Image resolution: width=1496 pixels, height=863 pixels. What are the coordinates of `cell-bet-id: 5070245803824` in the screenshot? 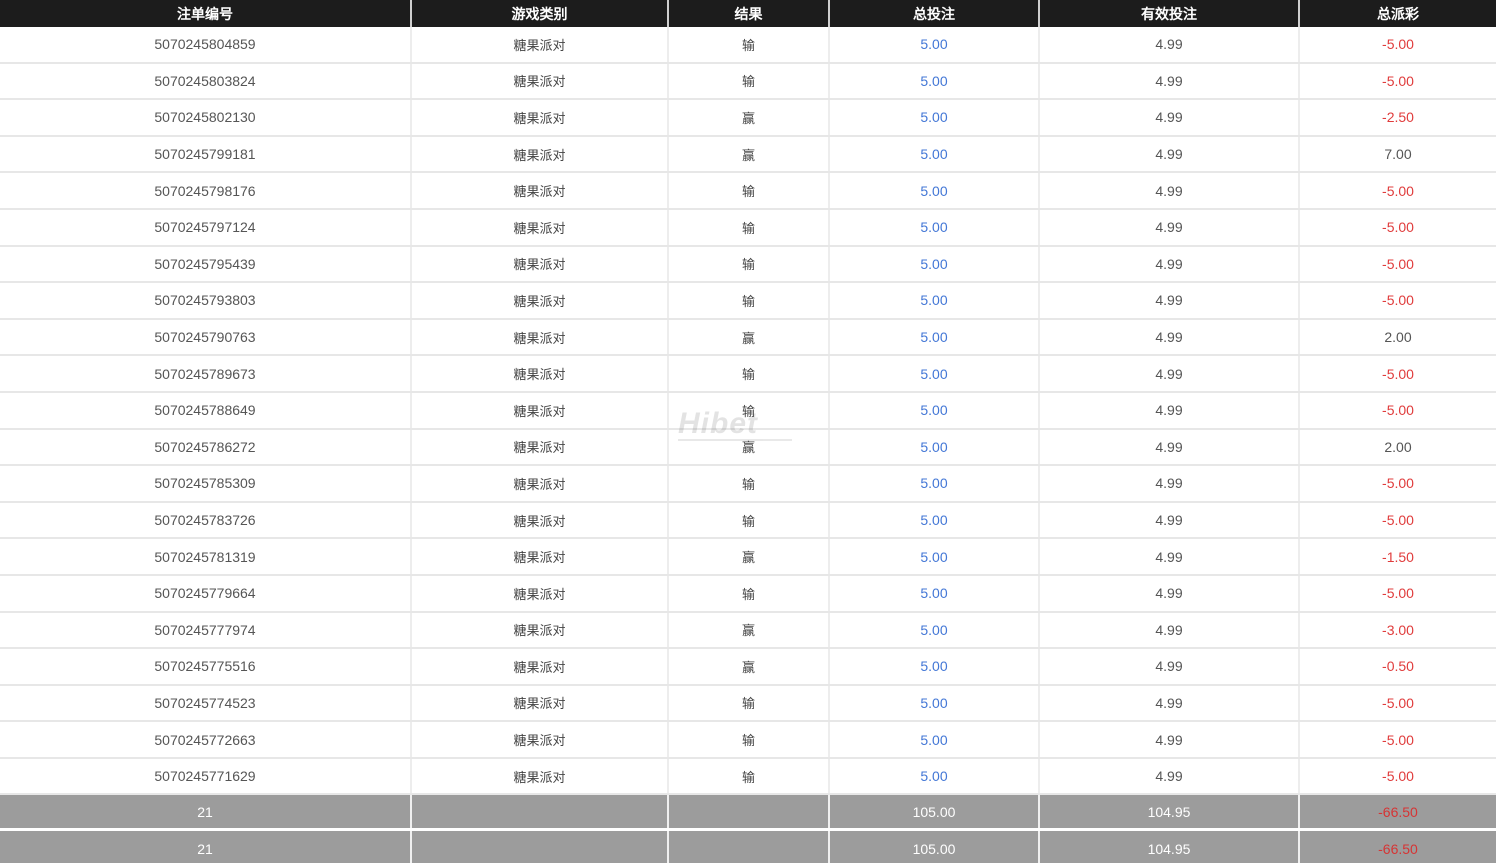 It's located at (206, 81).